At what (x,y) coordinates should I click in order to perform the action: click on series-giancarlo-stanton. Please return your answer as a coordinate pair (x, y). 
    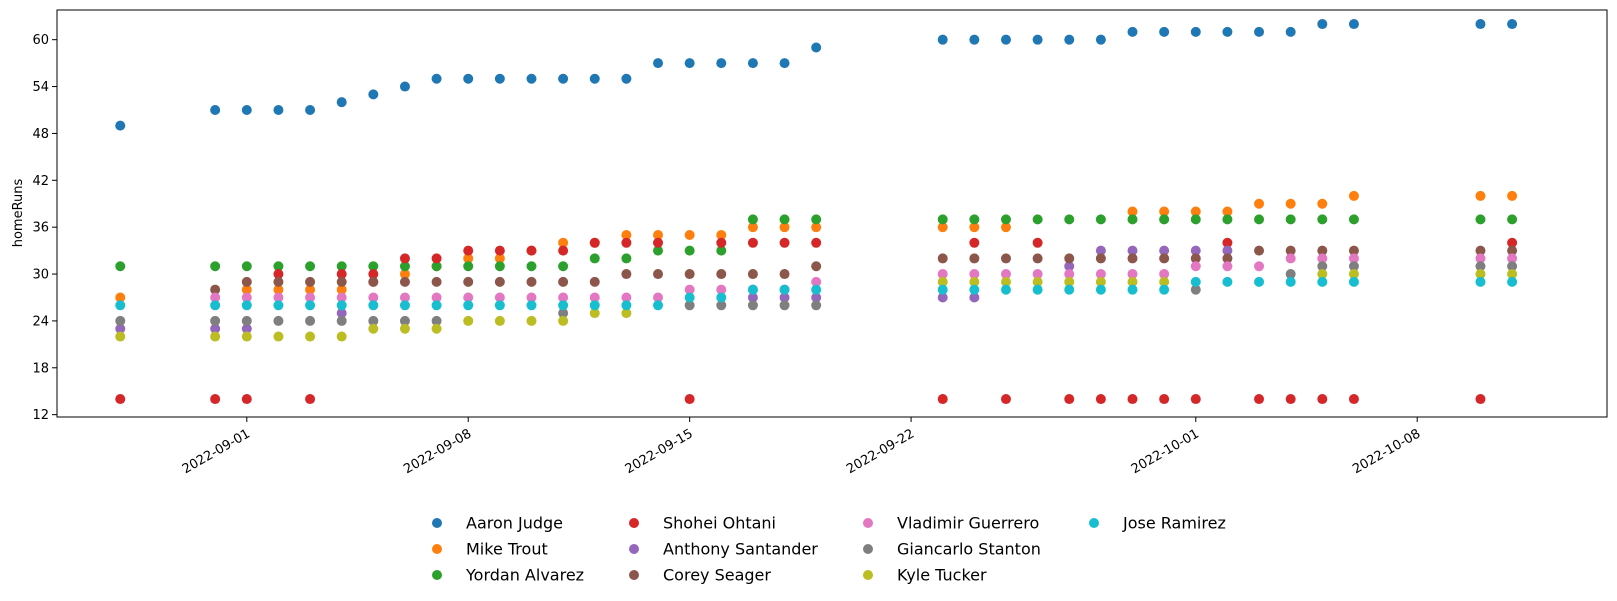
    Looking at the image, I should click on (816, 293).